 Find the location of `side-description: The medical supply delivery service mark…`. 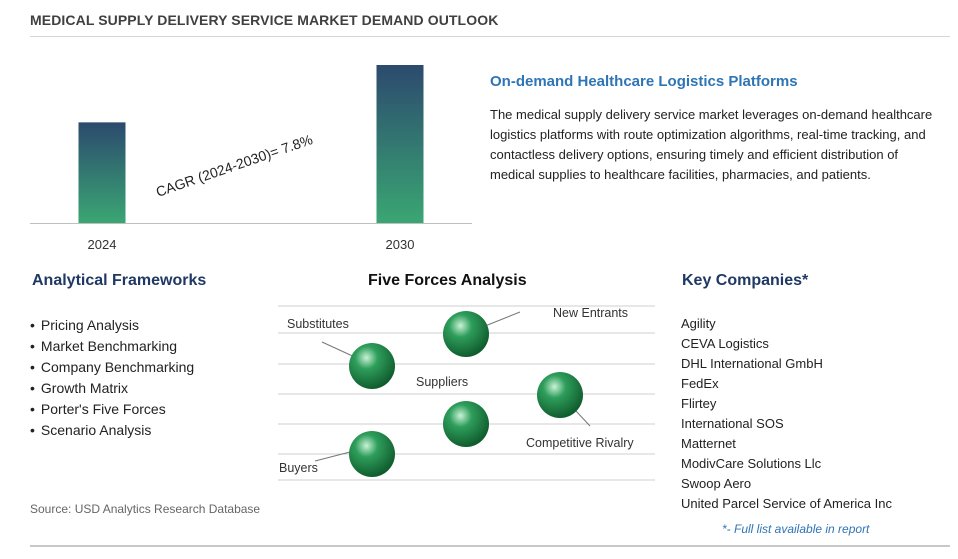

side-description: The medical supply delivery service mark… is located at coordinates (711, 144).